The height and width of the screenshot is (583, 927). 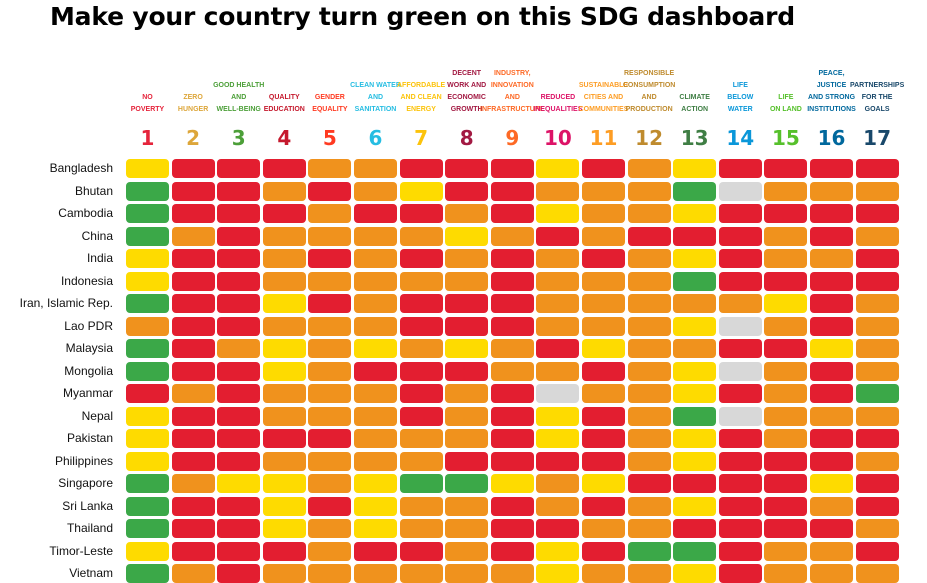 I want to click on goal-17-label: PARTNERSHIPS FOR THE GOALS, so click(x=877, y=97).